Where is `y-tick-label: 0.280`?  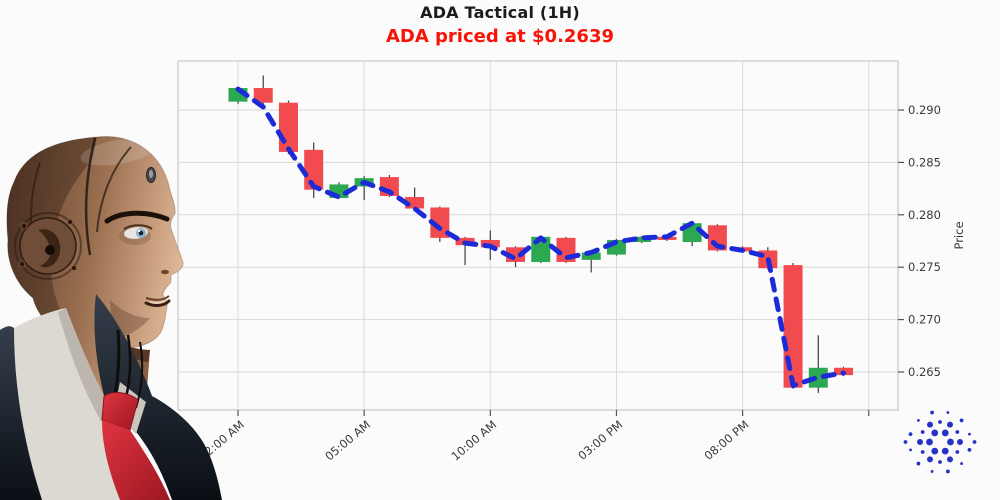 y-tick-label: 0.280 is located at coordinates (924, 215).